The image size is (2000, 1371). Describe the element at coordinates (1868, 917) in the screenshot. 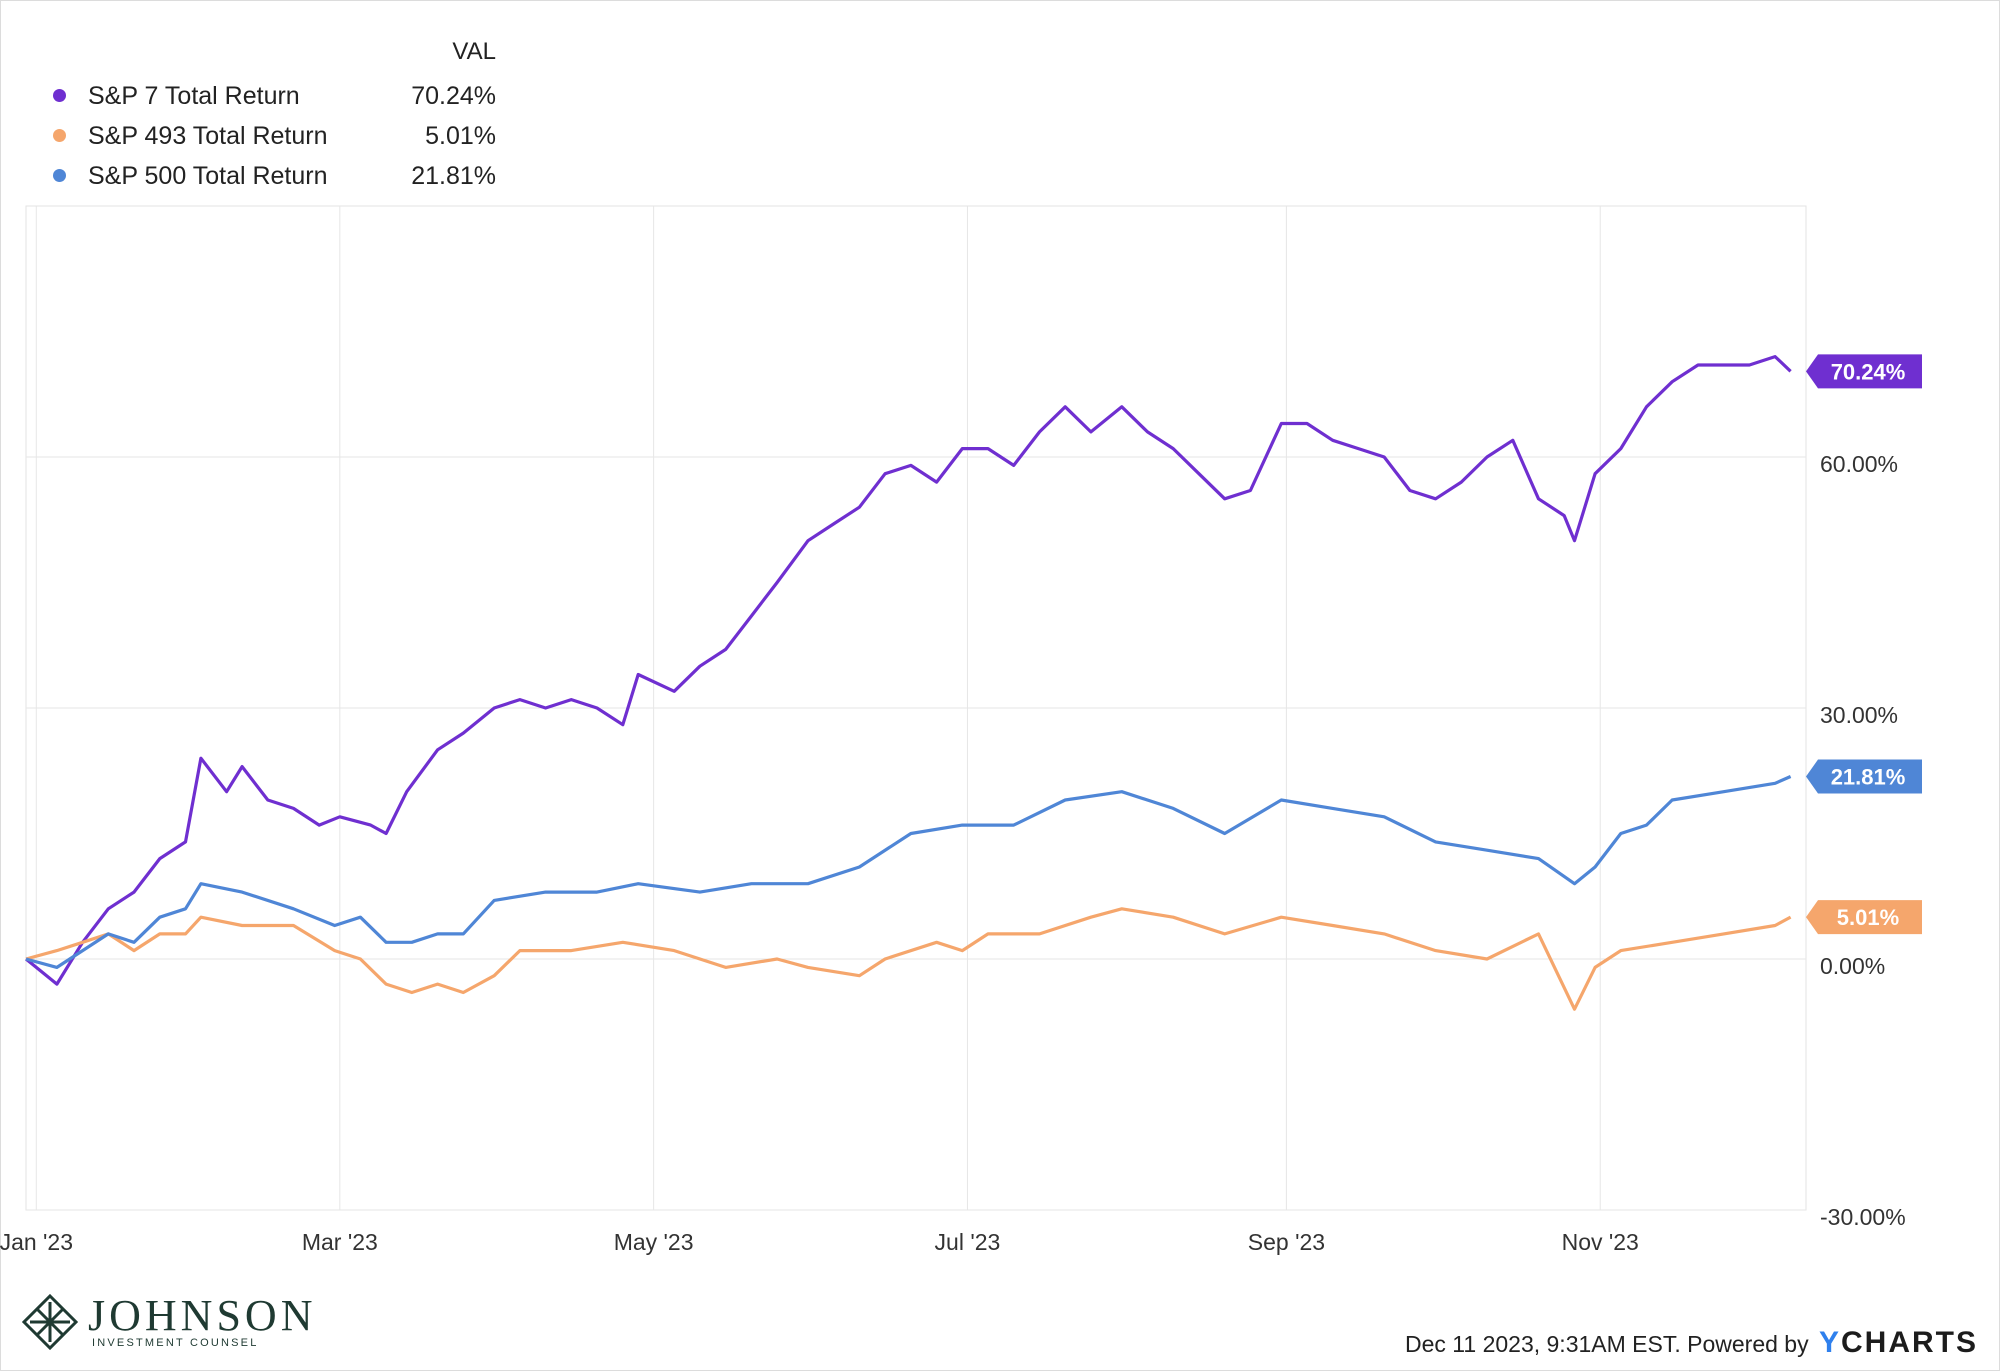

I see `end-label-text: 5.01%` at that location.